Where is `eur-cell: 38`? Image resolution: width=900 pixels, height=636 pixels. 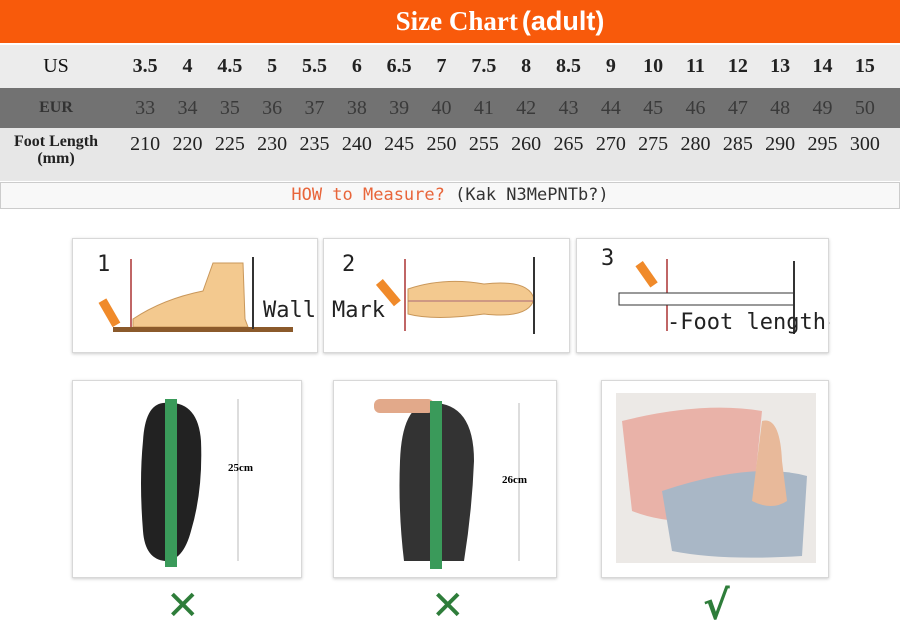 eur-cell: 38 is located at coordinates (356, 107).